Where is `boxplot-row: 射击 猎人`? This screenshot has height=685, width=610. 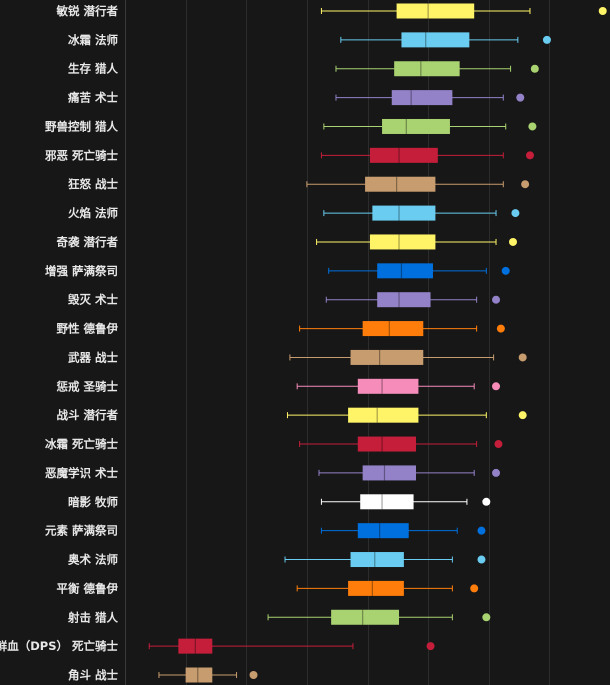 boxplot-row: 射击 猎人 is located at coordinates (279, 617).